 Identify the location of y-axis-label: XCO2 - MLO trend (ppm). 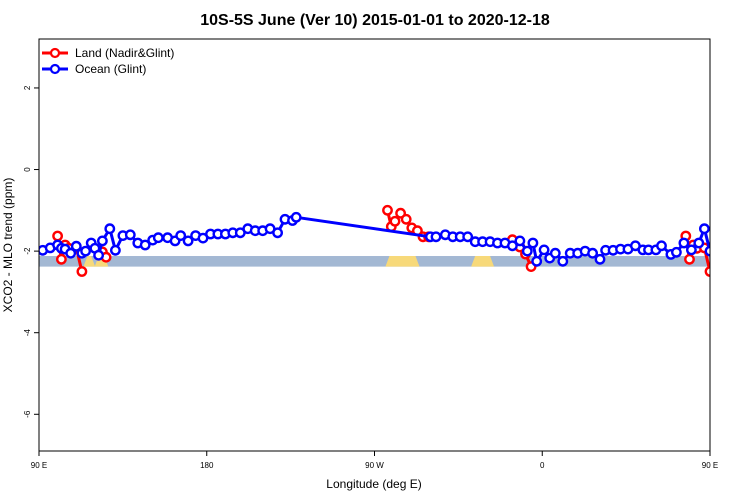
(8, 245).